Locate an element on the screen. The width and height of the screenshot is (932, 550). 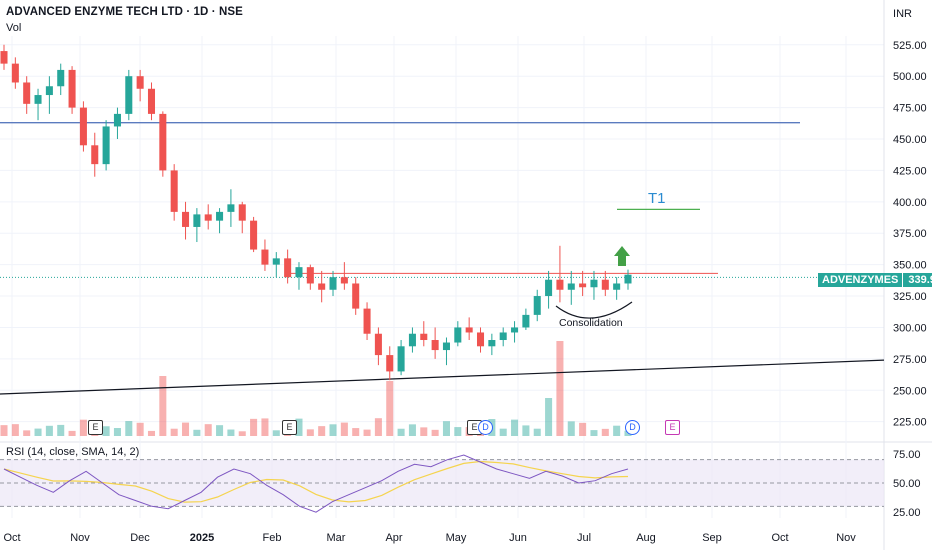
time-tick-label: Mar is located at coordinates (336, 538).